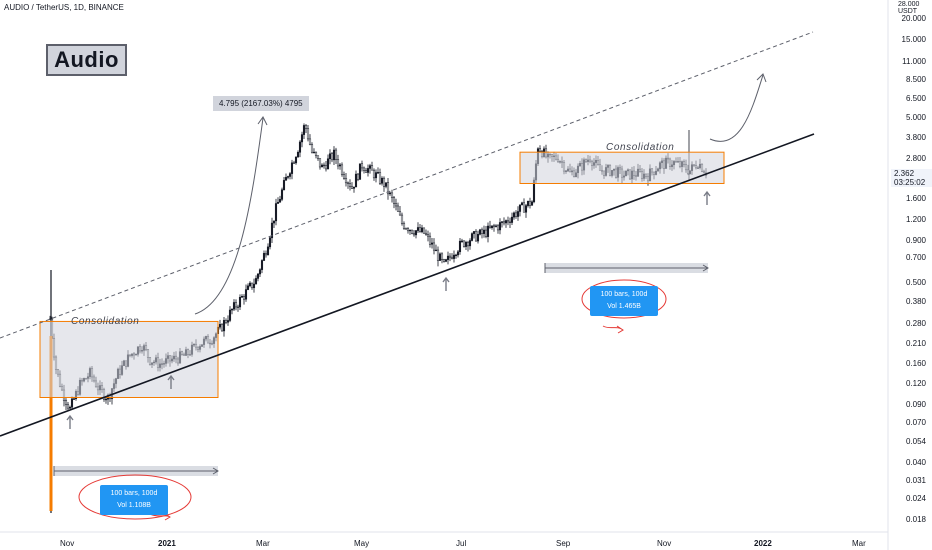  Describe the element at coordinates (915, 99) in the screenshot. I see `price-tick-label: 6.500` at that location.